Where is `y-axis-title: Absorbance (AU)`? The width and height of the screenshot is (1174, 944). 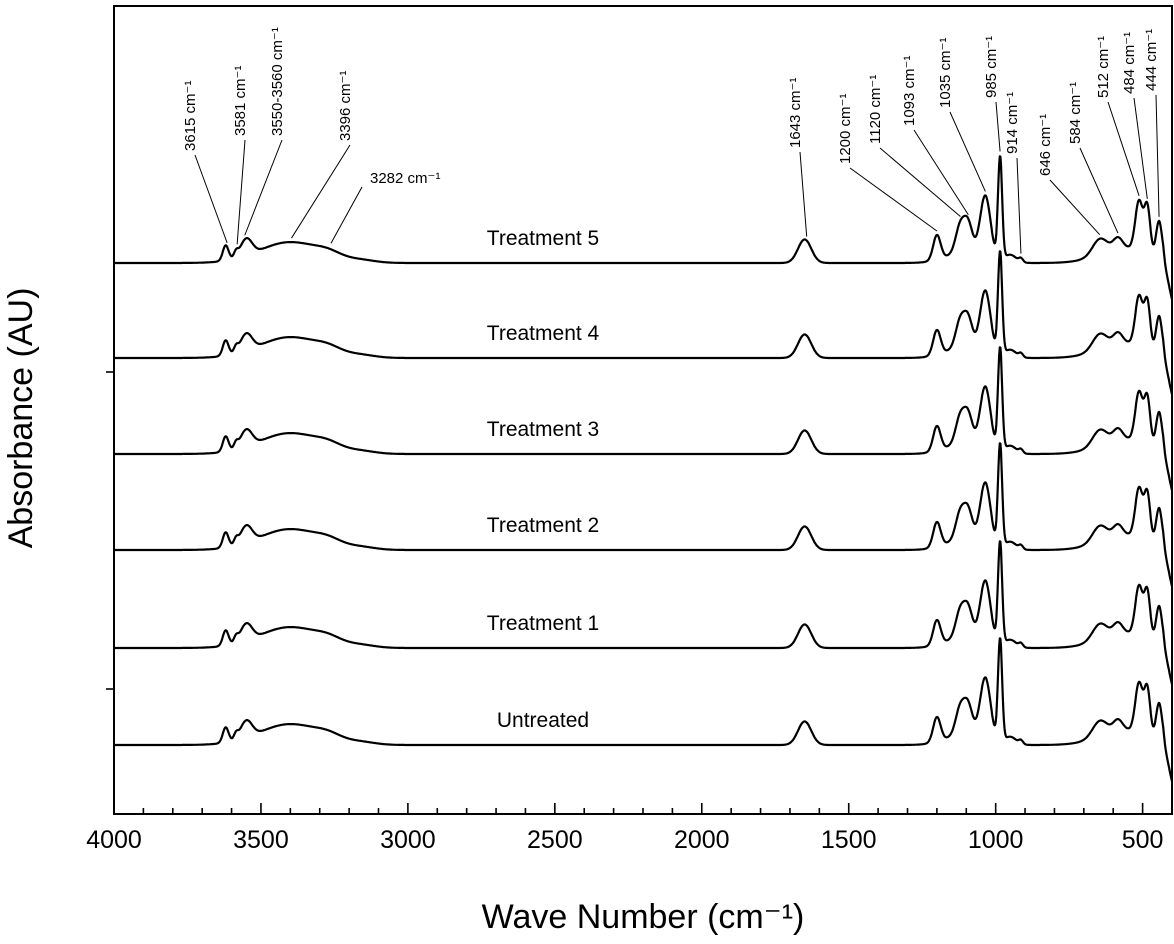 y-axis-title: Absorbance (AU) is located at coordinates (21, 418).